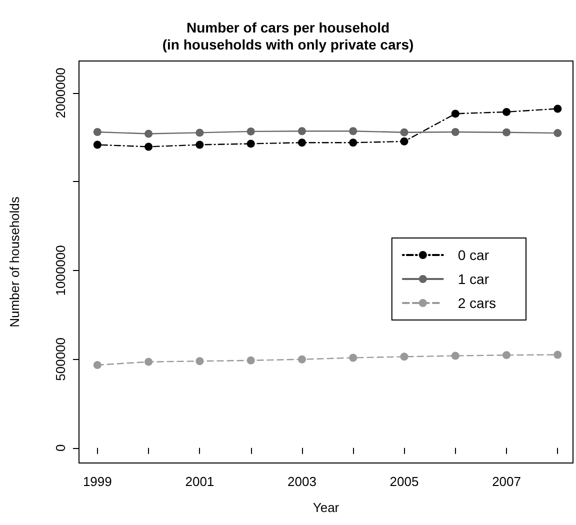 The width and height of the screenshot is (576, 525). Describe the element at coordinates (302, 481) in the screenshot. I see `x-tick-label: 2003` at that location.